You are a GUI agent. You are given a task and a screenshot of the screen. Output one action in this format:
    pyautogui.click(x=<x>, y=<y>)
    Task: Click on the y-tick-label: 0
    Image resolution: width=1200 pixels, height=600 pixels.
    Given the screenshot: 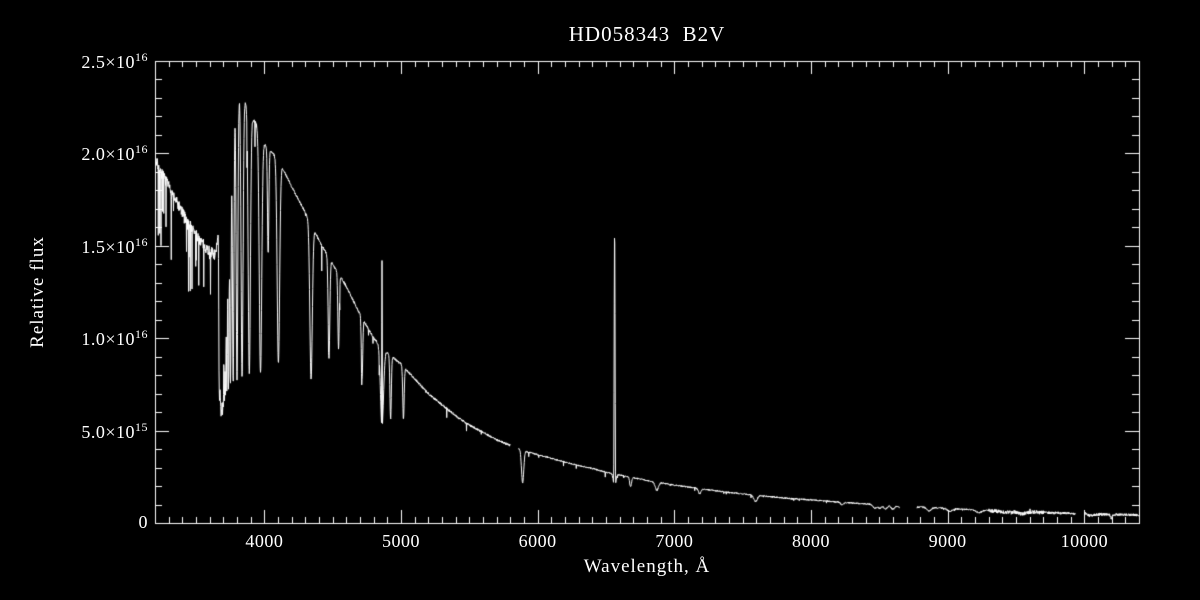 What is the action you would take?
    pyautogui.click(x=143, y=522)
    